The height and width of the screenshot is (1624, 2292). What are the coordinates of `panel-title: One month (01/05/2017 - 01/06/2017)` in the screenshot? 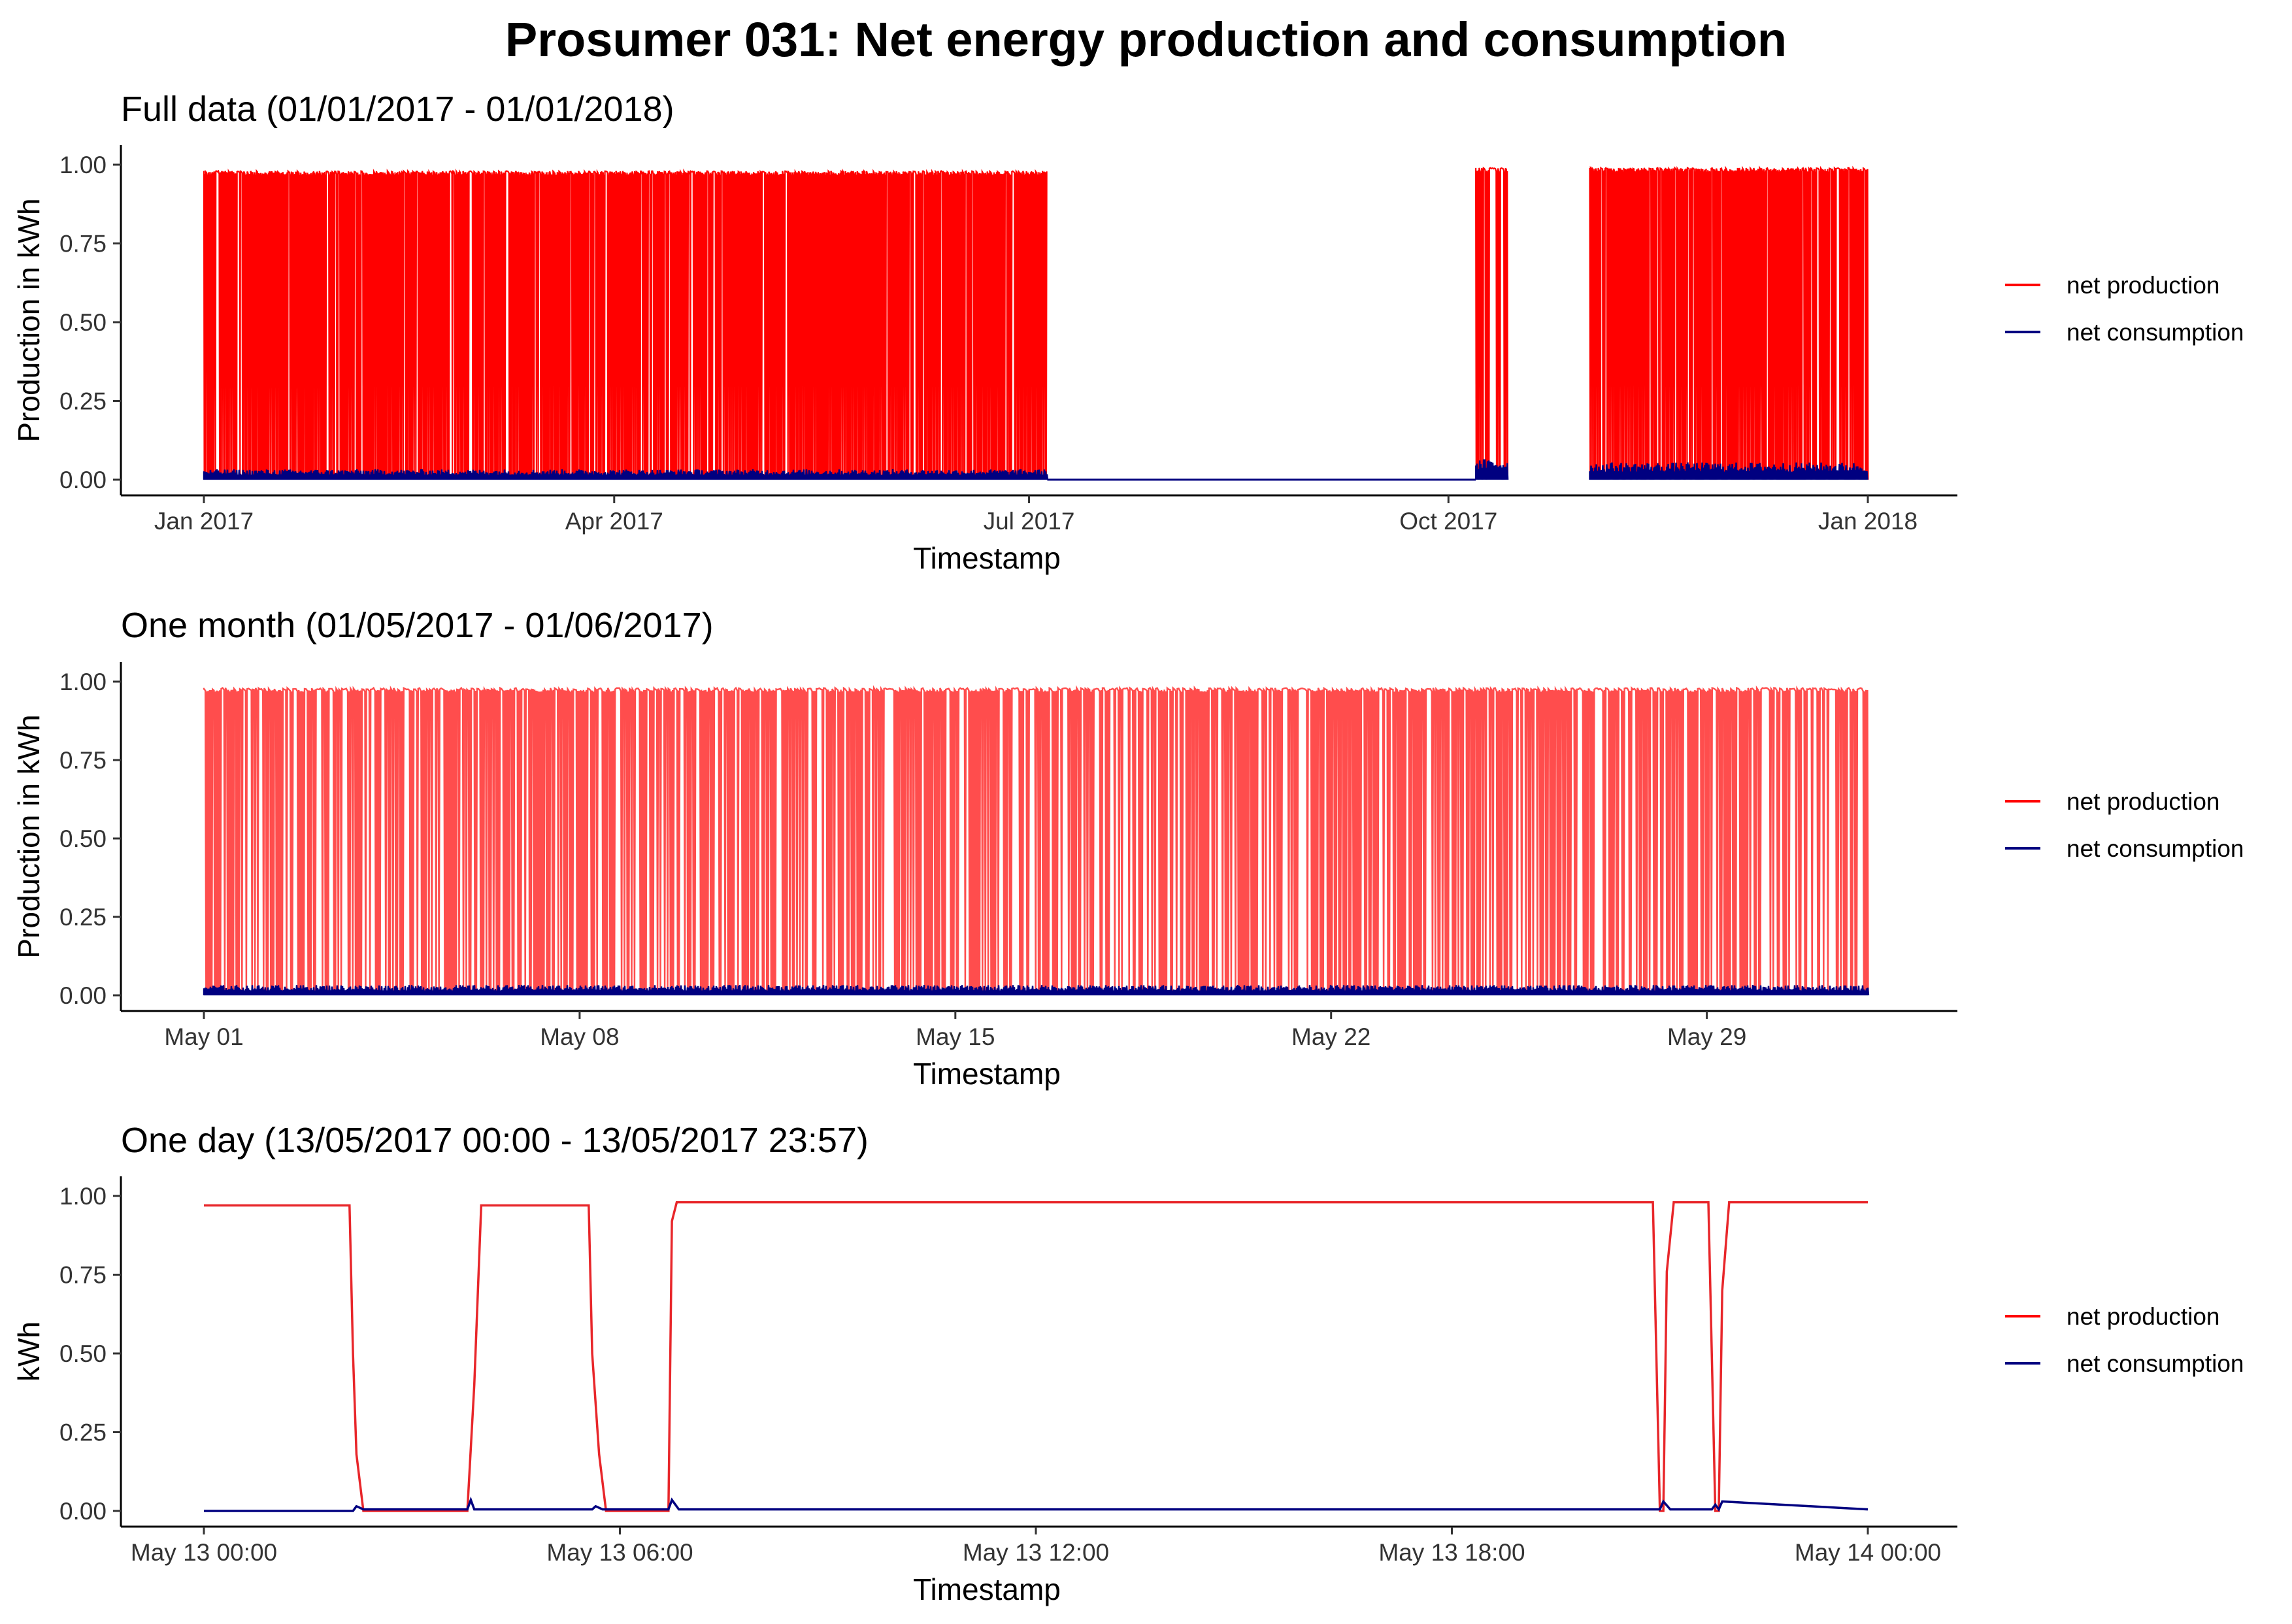 It's located at (417, 625).